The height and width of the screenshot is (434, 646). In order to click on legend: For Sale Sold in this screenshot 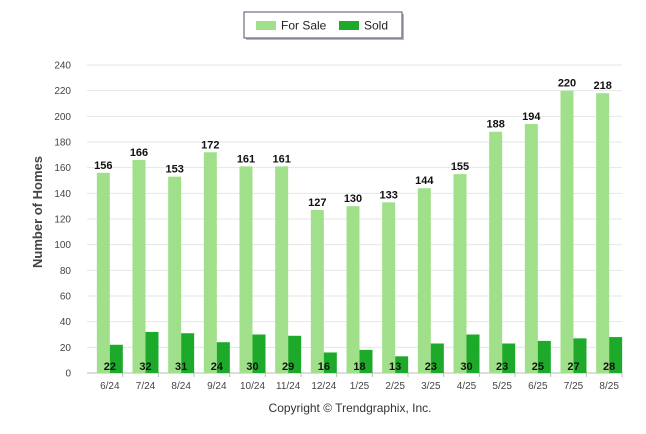, I will do `click(323, 25)`.